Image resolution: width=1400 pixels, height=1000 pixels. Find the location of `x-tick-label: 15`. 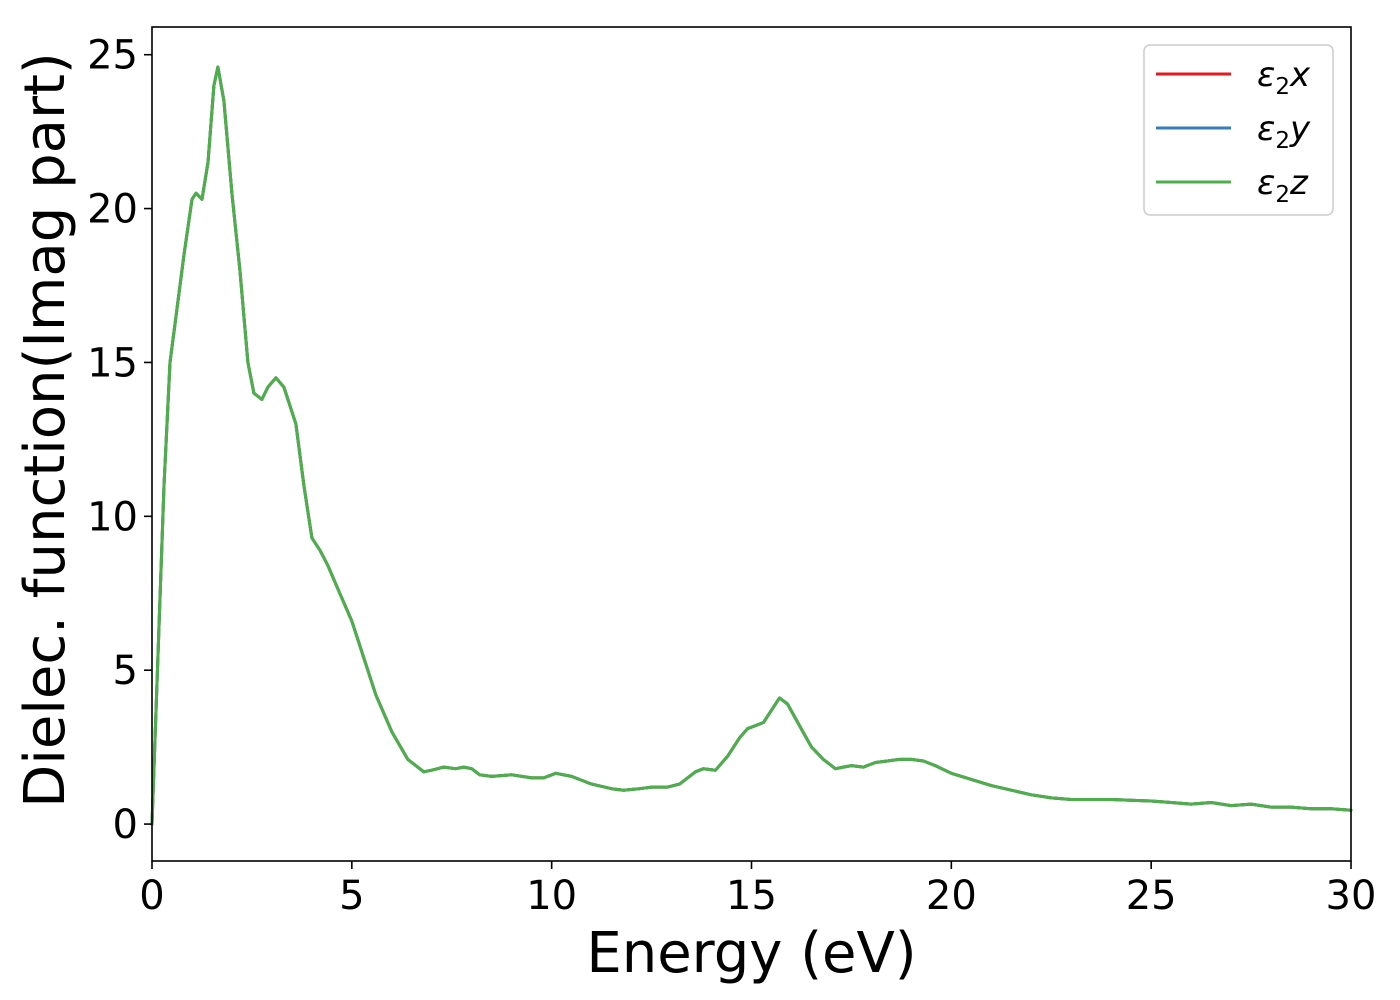

x-tick-label: 15 is located at coordinates (751, 896).